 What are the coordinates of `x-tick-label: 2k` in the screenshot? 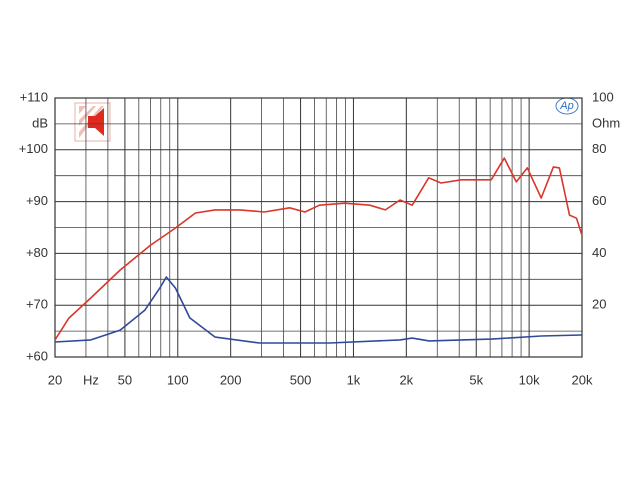 It's located at (406, 379).